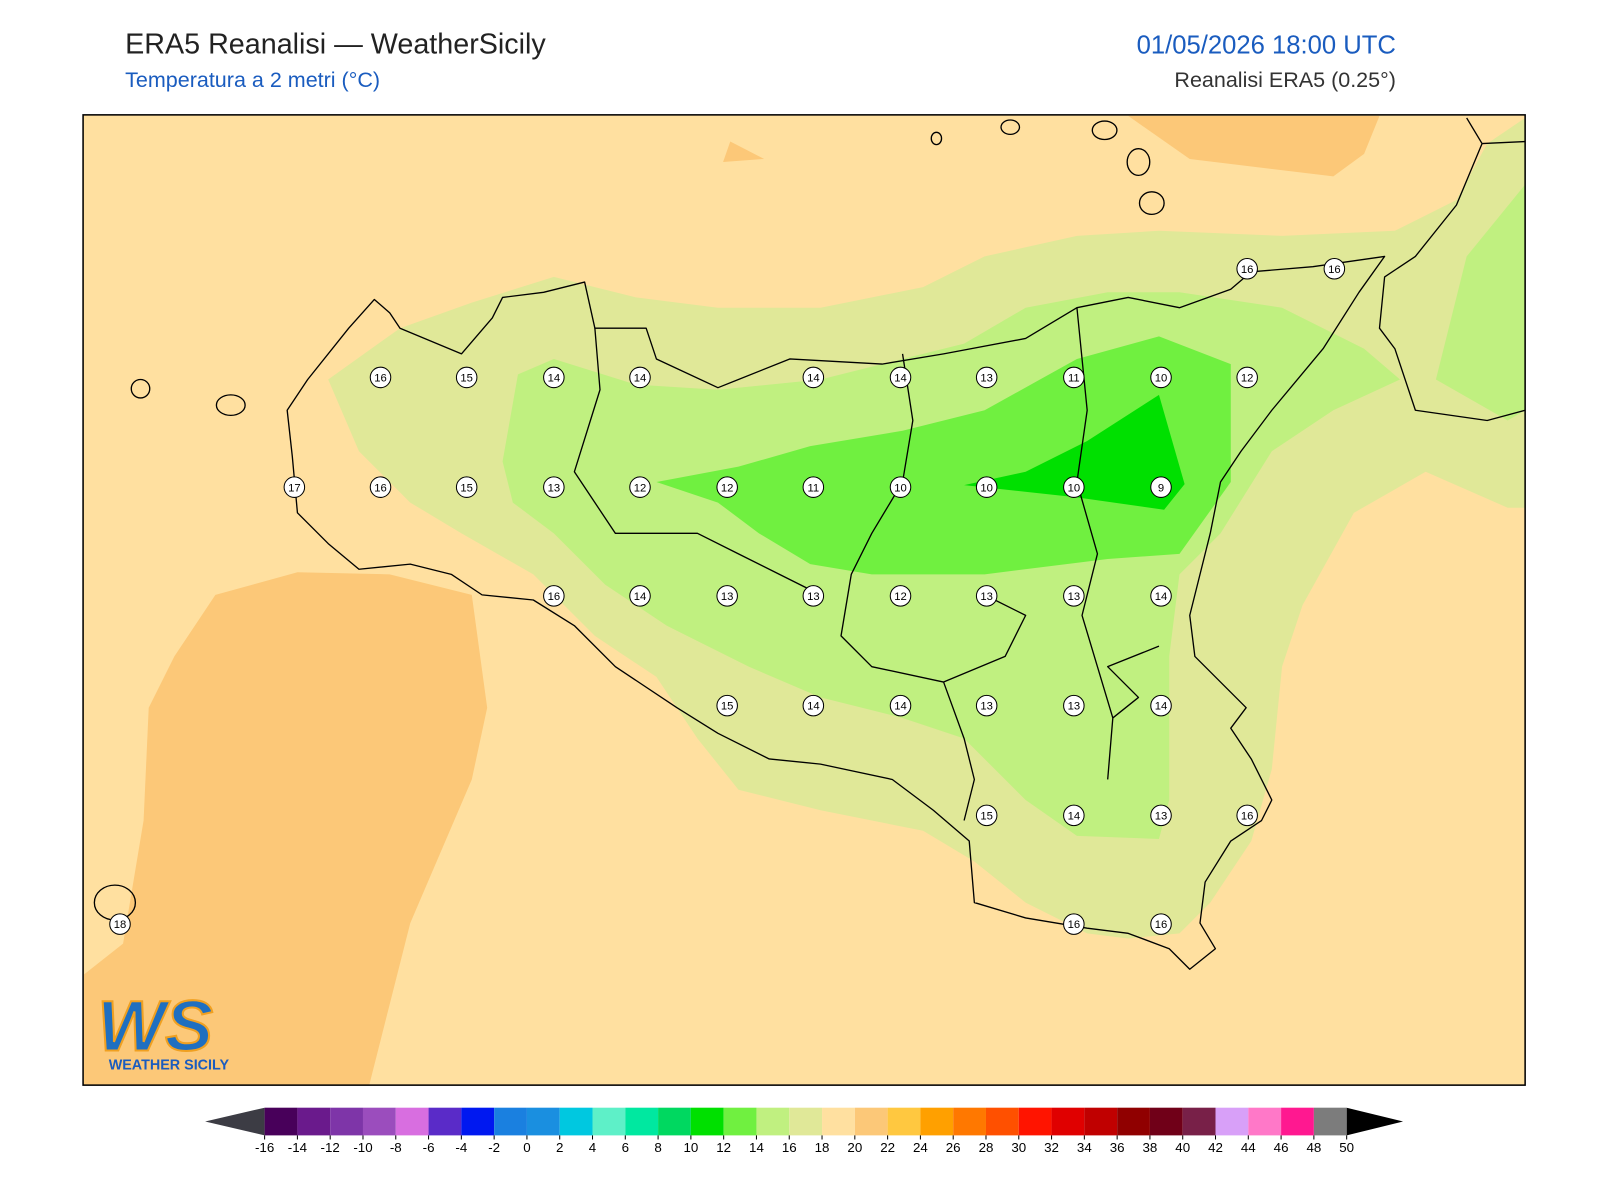 The height and width of the screenshot is (1200, 1600). I want to click on colorbar-tick-label: 16, so click(789, 1147).